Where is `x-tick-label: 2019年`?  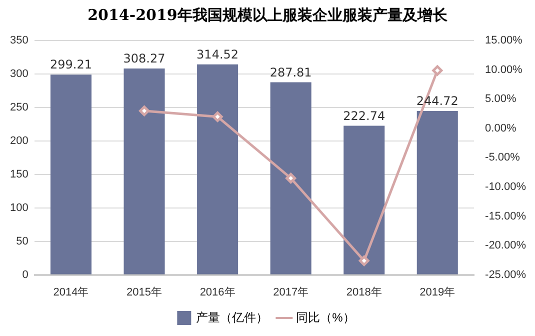
x-tick-label: 2019年 is located at coordinates (438, 292).